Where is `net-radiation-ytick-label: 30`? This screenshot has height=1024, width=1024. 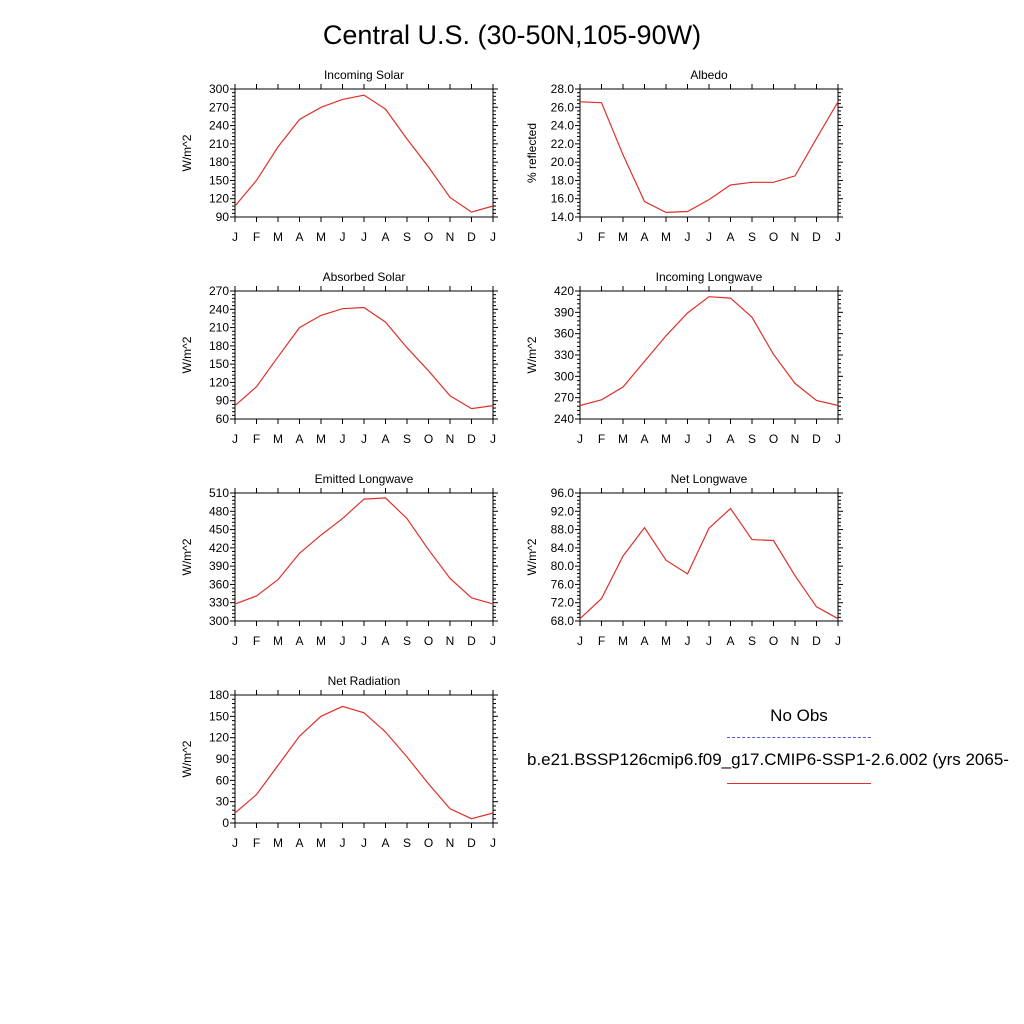 net-radiation-ytick-label: 30 is located at coordinates (223, 802).